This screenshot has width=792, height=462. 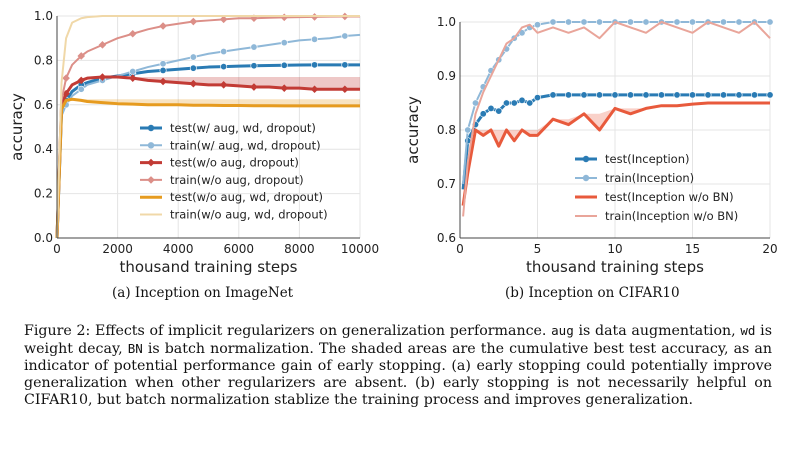 I want to click on x-axis-label: thousand training steps, so click(x=208, y=267).